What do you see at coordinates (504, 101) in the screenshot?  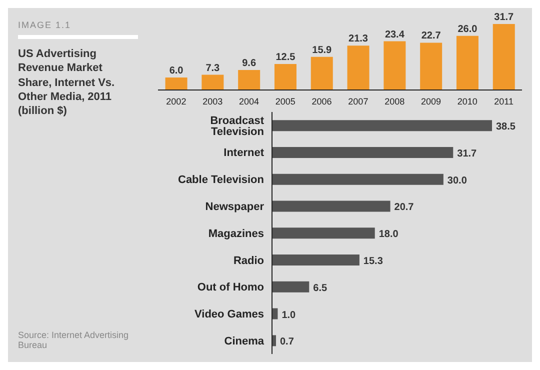 I see `x-tick-label: 2011` at bounding box center [504, 101].